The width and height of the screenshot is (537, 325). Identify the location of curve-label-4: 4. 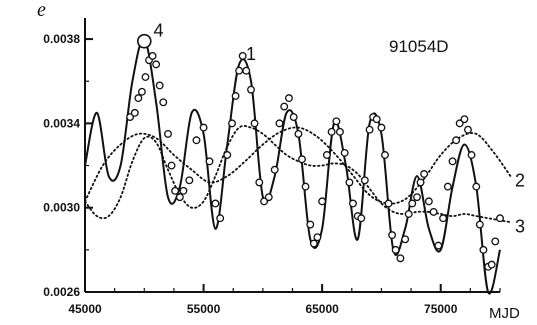
(159, 31).